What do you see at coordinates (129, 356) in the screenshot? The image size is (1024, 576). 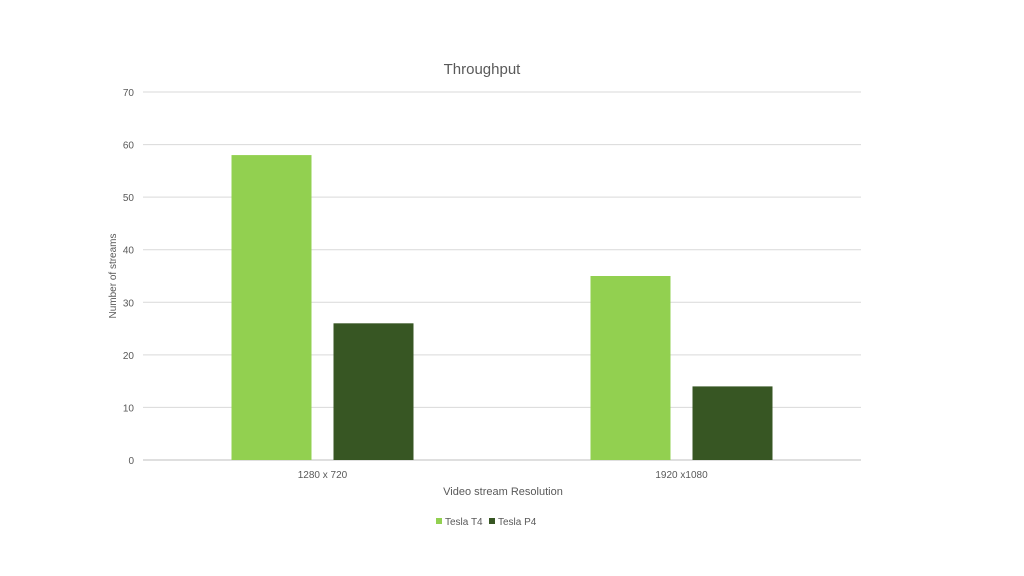 I see `y-tick-label: 20` at bounding box center [129, 356].